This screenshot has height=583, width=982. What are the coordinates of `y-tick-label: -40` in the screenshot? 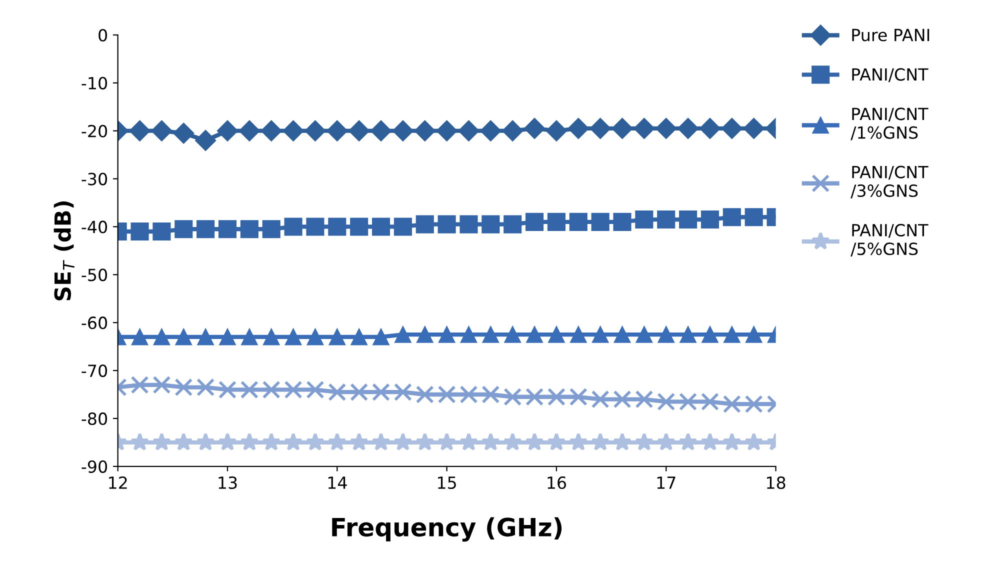 It's located at (95, 227).